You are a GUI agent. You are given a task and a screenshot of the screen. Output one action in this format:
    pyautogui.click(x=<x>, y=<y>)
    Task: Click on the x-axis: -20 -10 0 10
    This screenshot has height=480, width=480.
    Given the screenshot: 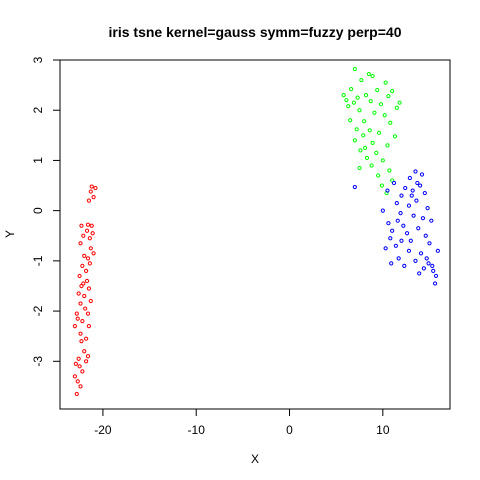 What is the action you would take?
    pyautogui.click(x=242, y=422)
    